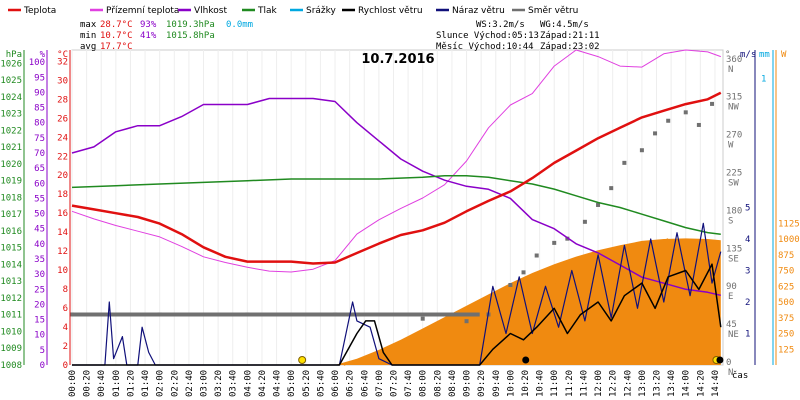 The height and width of the screenshot is (400, 800). I want to click on stats-min-temp: 10.7°C, so click(116, 36).